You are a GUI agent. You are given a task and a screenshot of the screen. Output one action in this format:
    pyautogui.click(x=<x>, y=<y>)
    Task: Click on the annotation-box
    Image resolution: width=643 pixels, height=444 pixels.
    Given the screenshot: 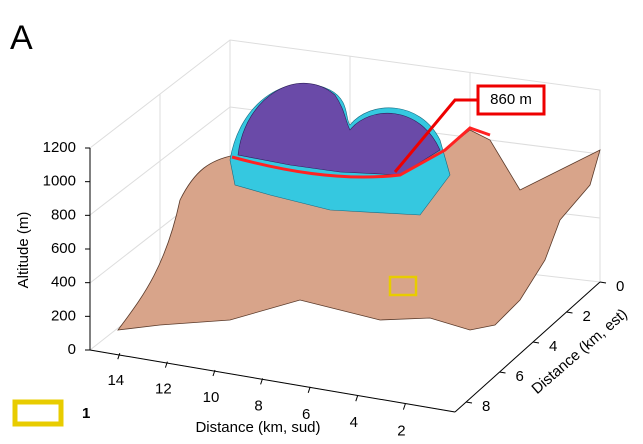 What is the action you would take?
    pyautogui.click(x=511, y=100)
    